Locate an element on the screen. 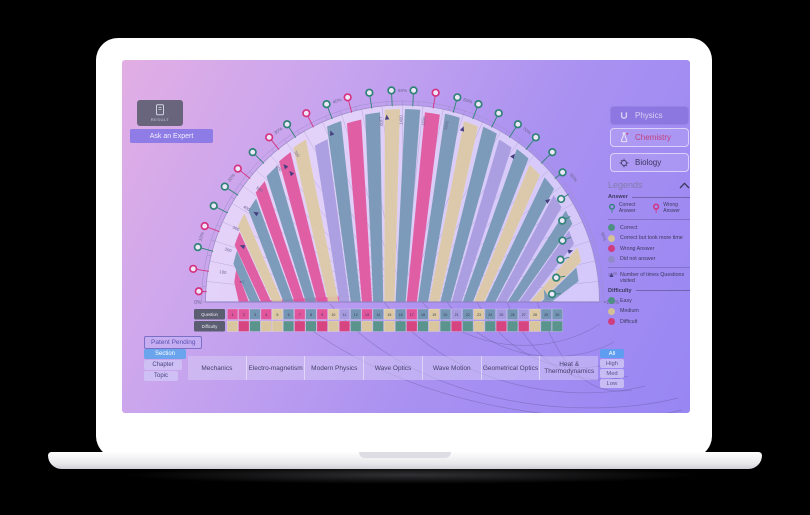  svg-text: 300 is located at coordinates (236, 229).